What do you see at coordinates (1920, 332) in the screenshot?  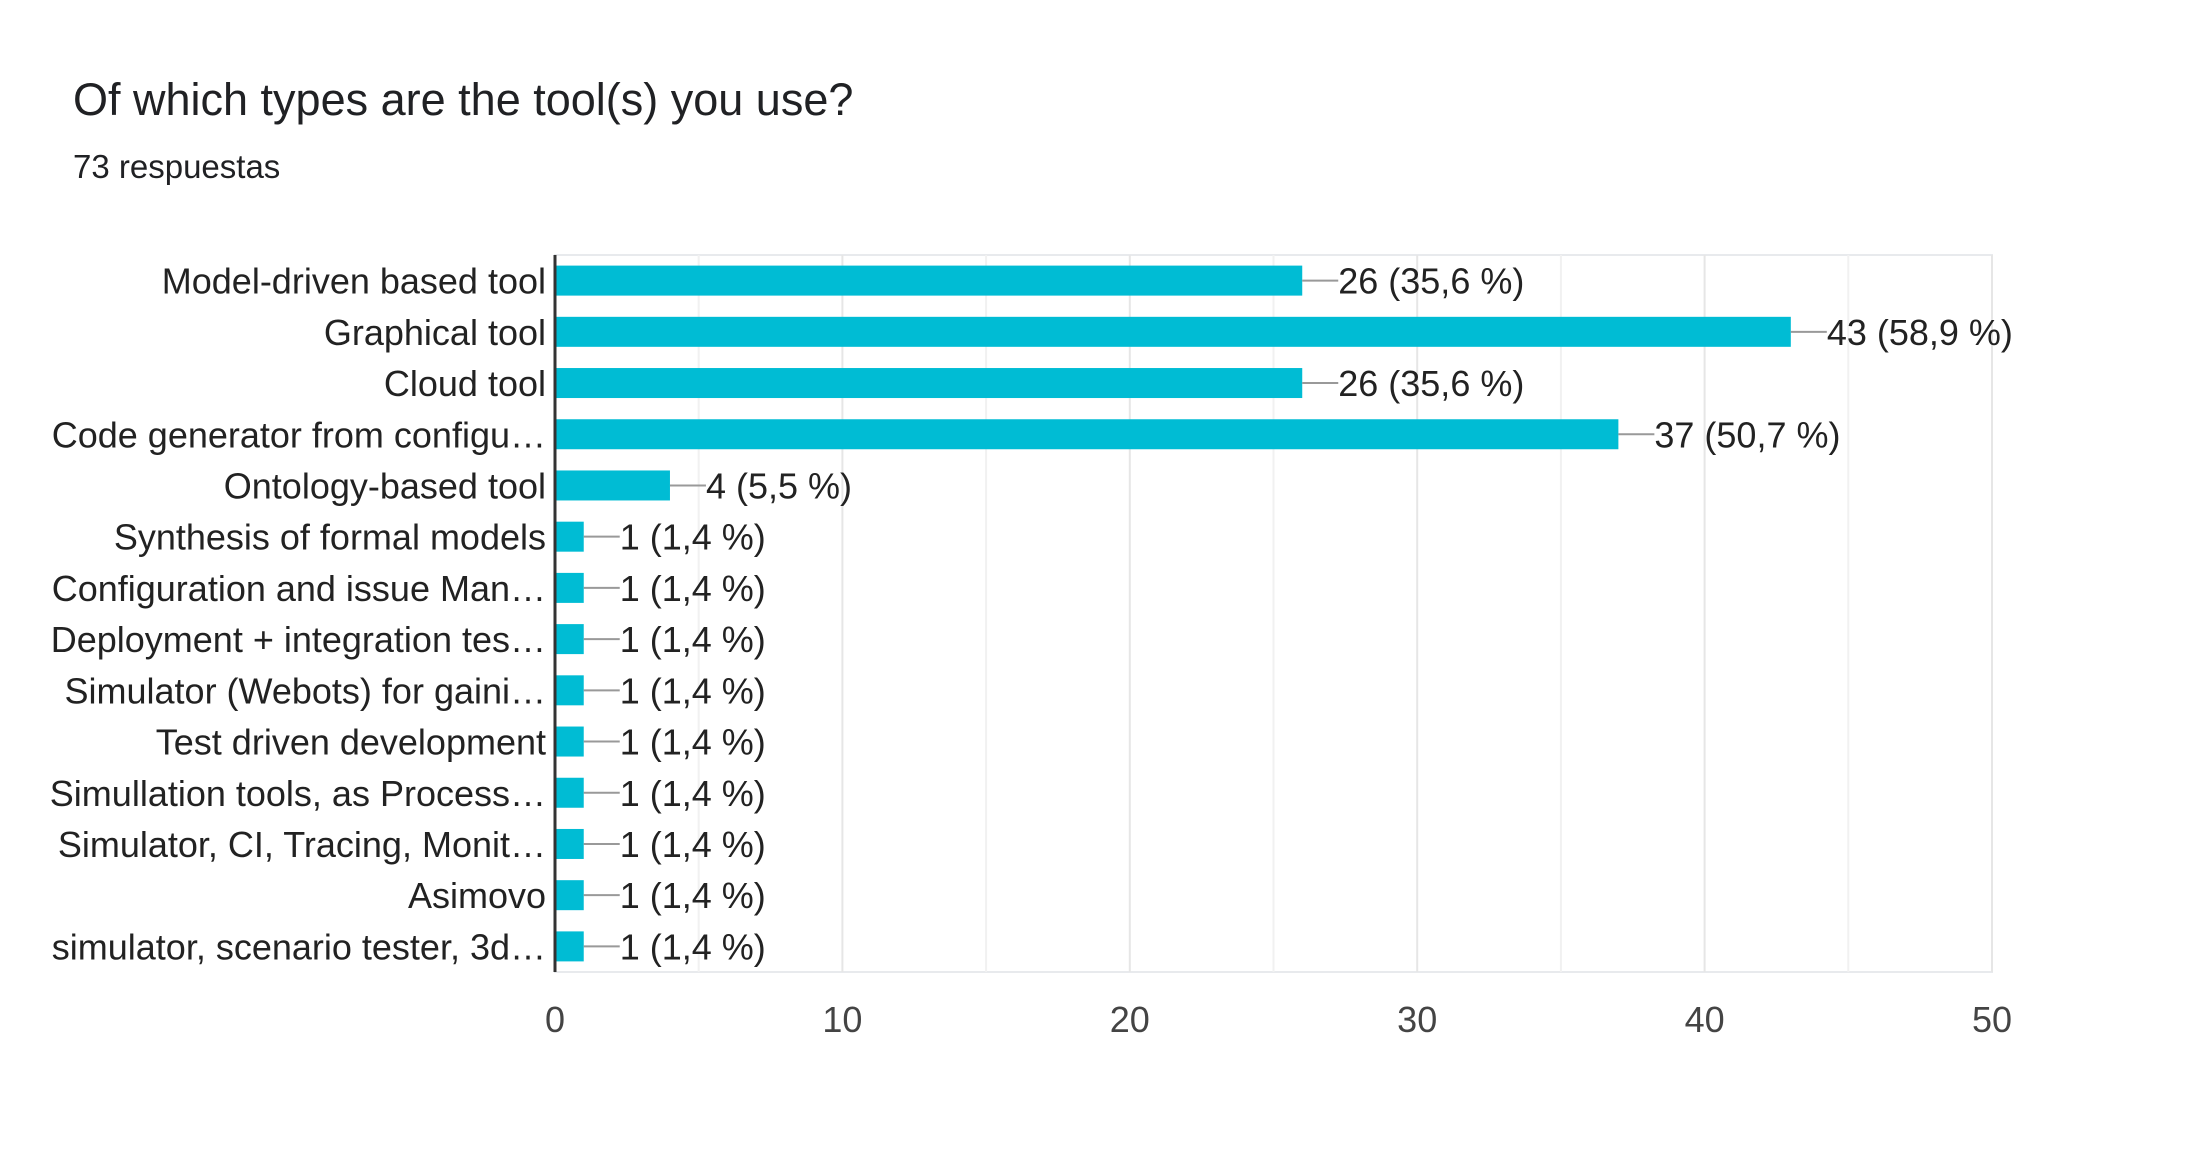 I see `data-label: 43 (58,9 %)` at bounding box center [1920, 332].